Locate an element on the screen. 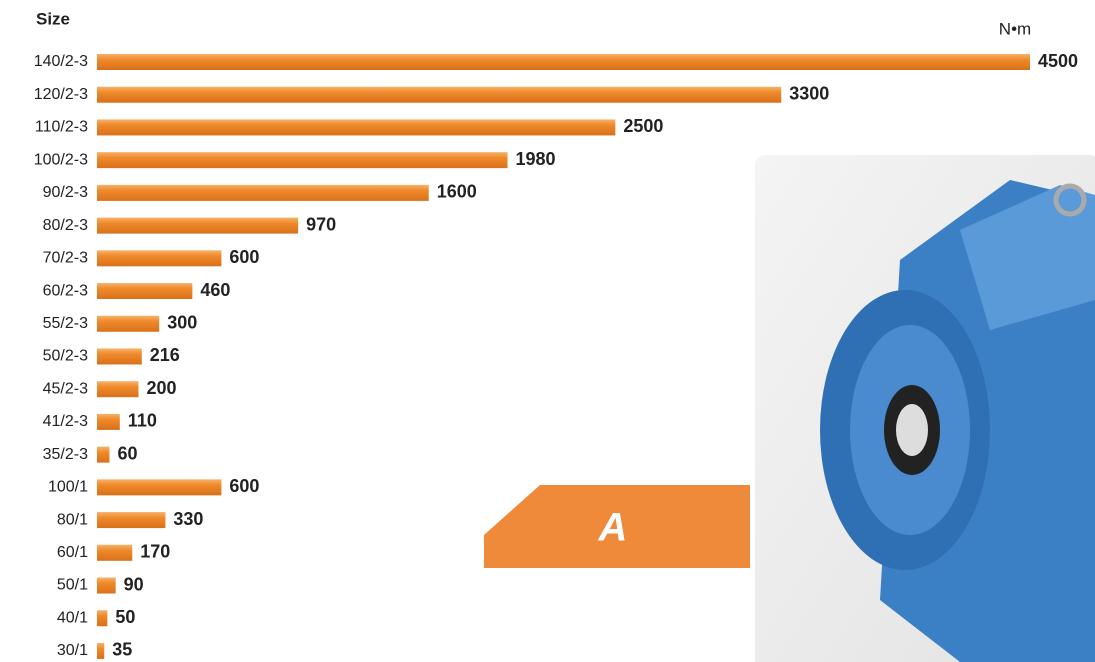  value-label: 1600 is located at coordinates (457, 192).